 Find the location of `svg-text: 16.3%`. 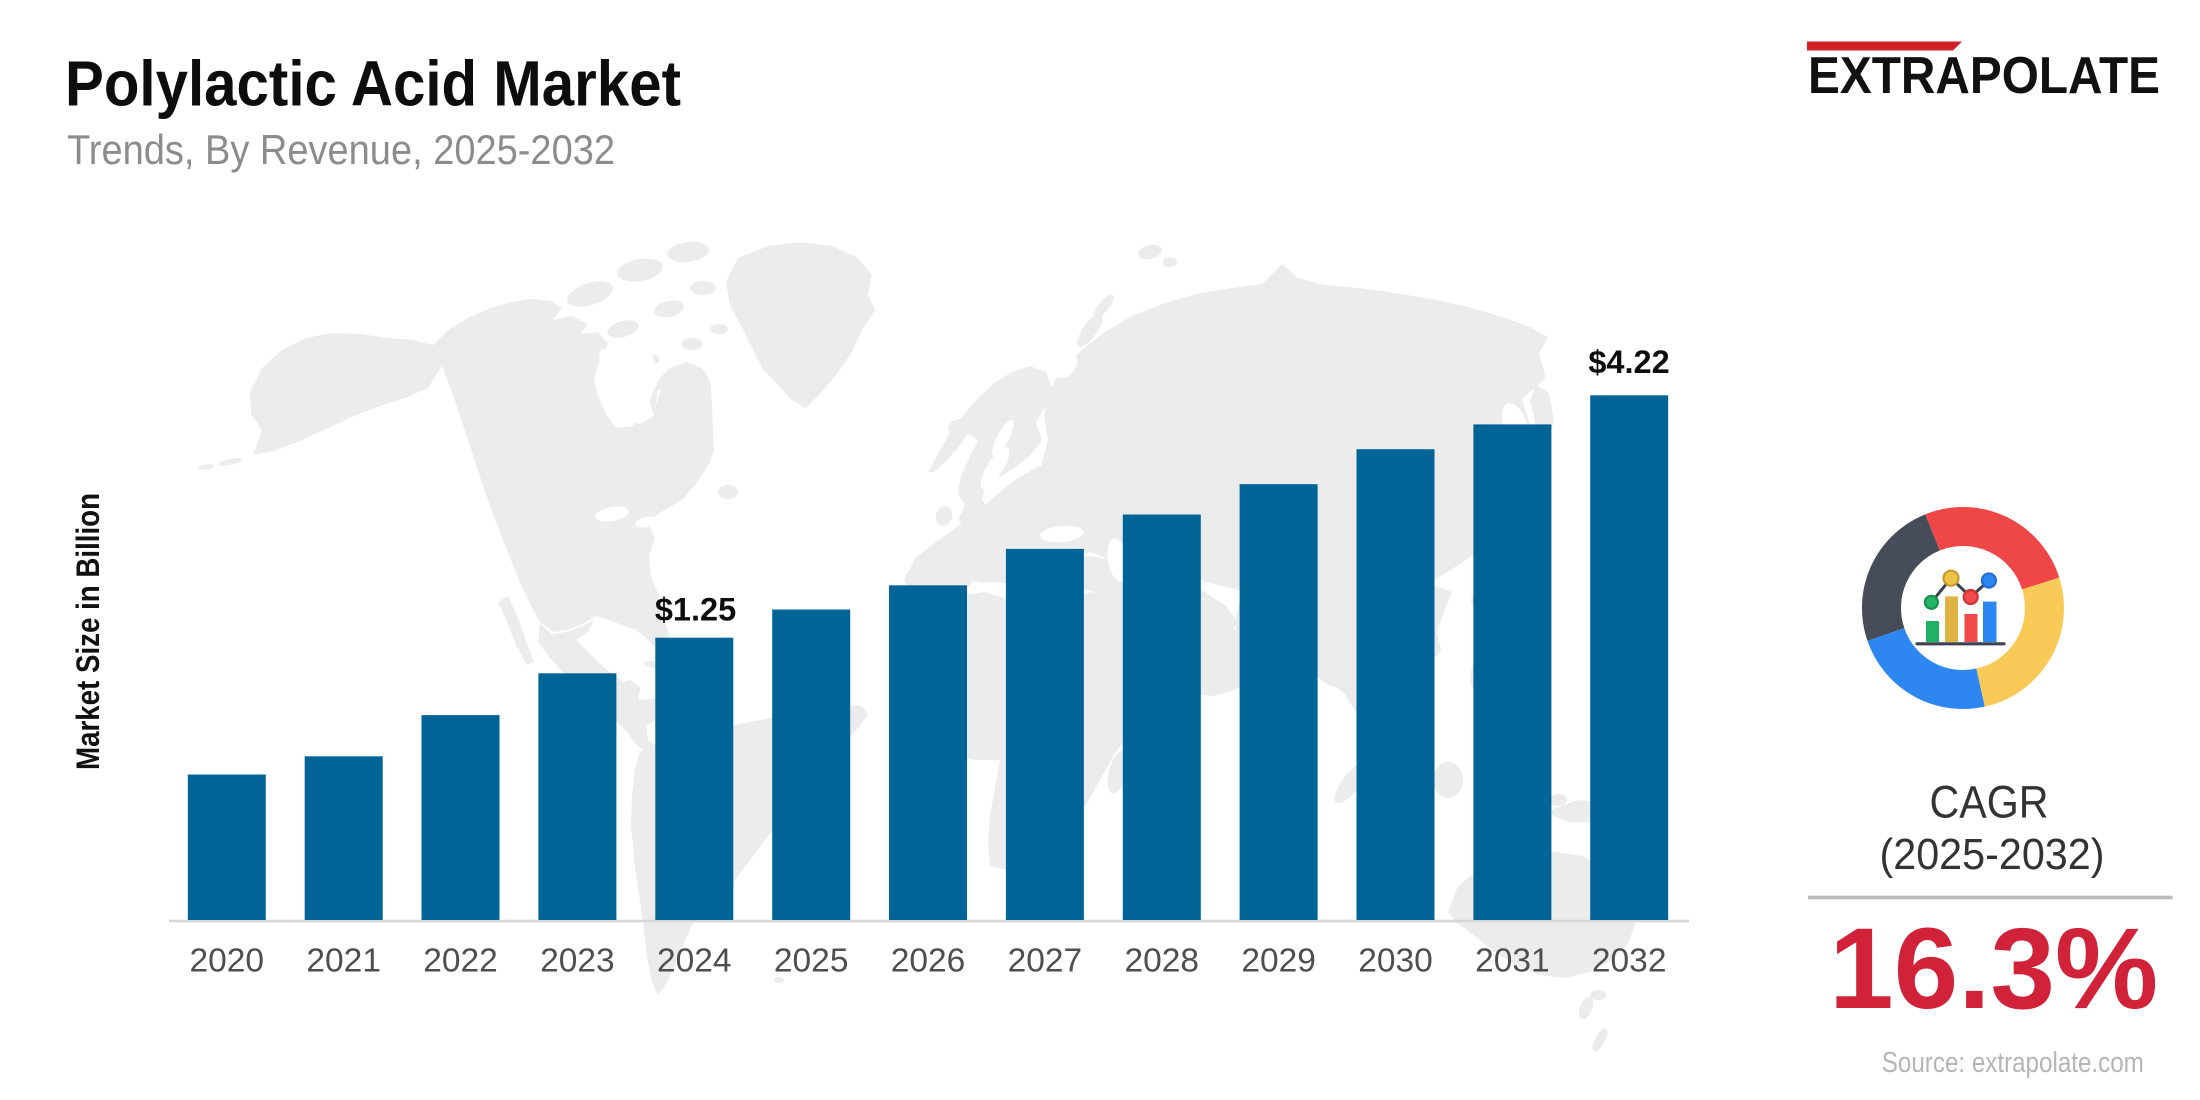

svg-text: 16.3% is located at coordinates (1993, 969).